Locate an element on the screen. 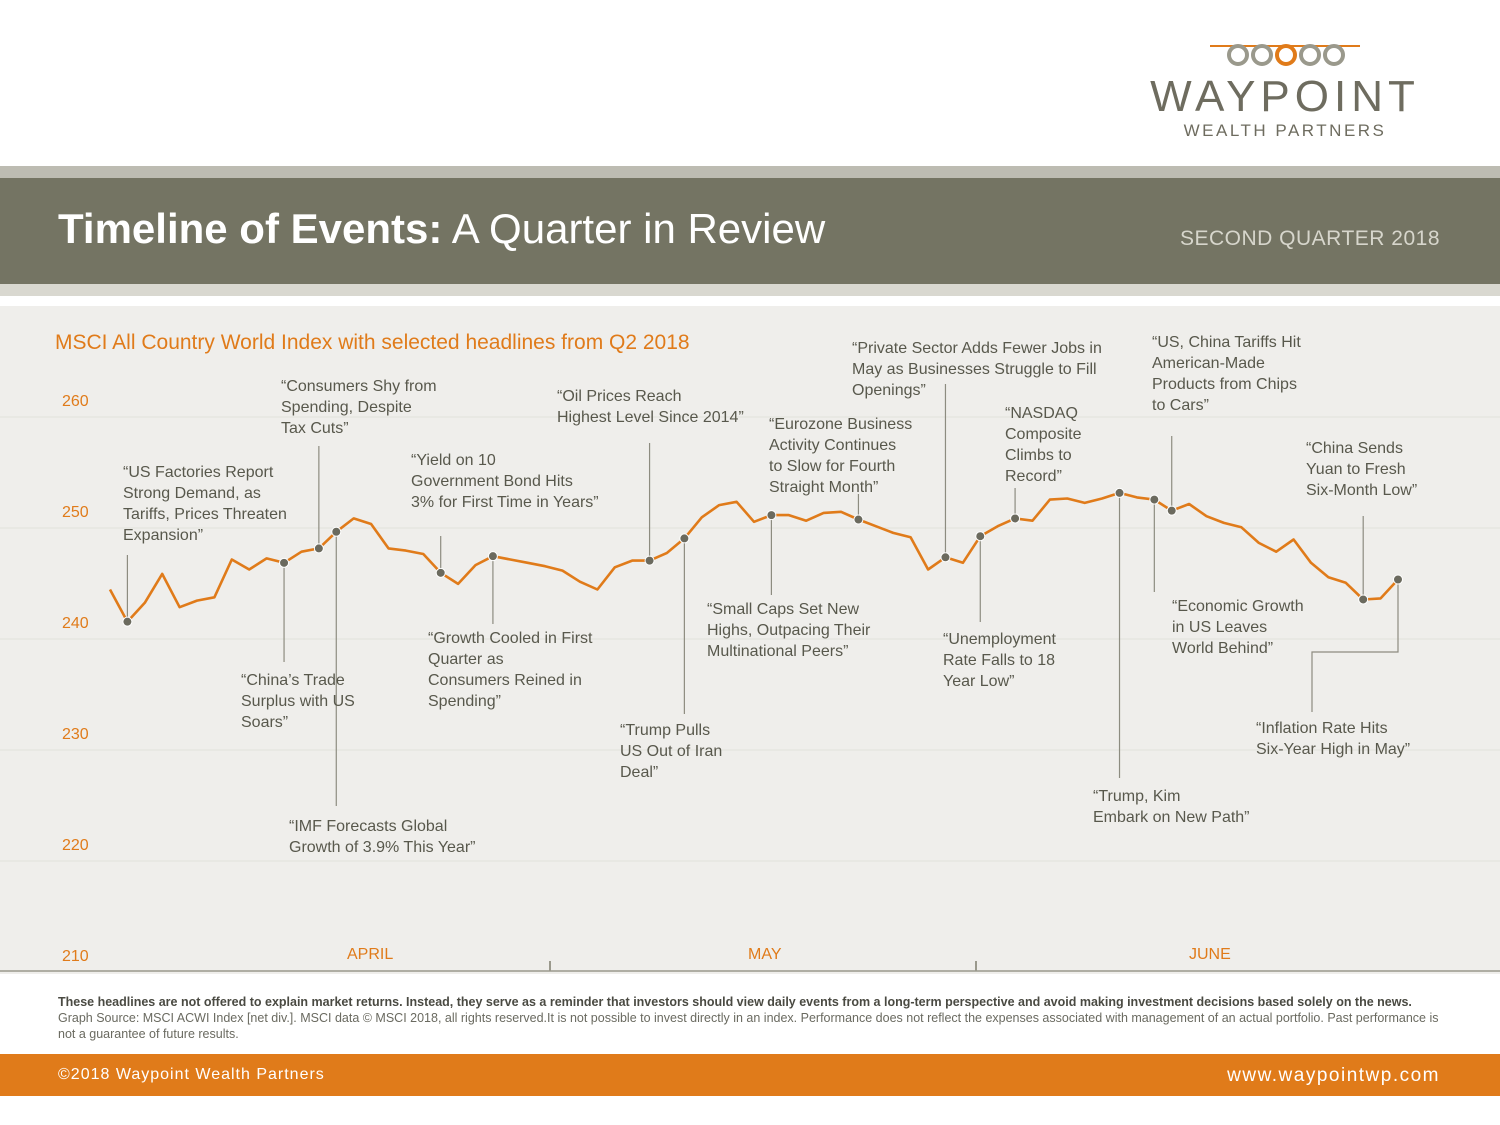 This screenshot has height=1125, width=1500. logo-wordmark: WAYPOINT is located at coordinates (1285, 96).